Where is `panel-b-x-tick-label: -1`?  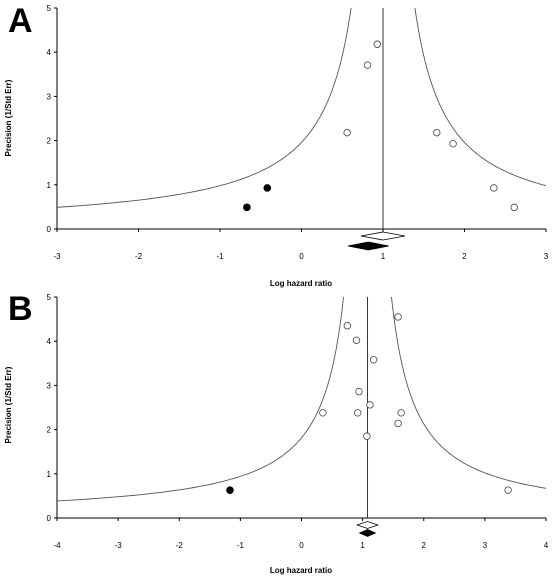
panel-b-x-tick-label: -1 is located at coordinates (241, 545).